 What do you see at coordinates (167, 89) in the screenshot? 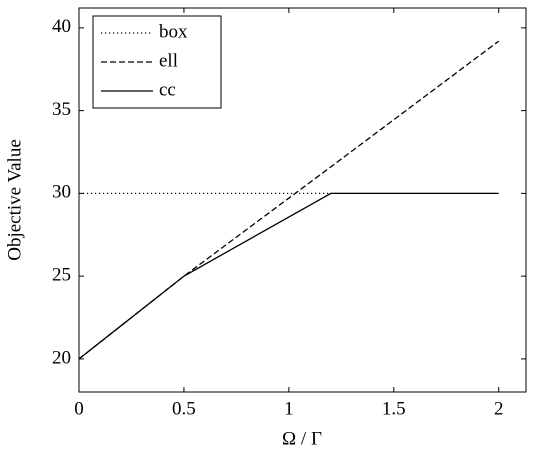
I see `legend-label: cc` at bounding box center [167, 89].